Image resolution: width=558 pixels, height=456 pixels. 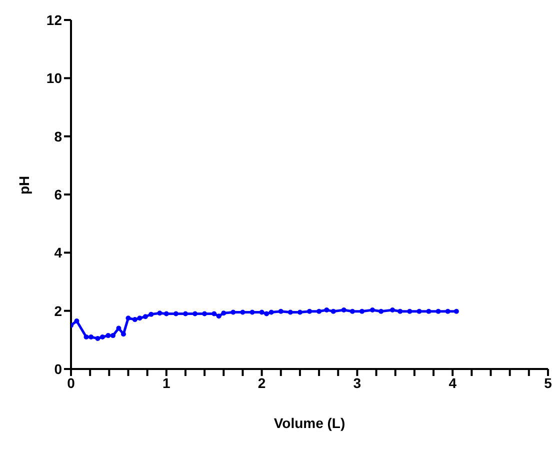 What do you see at coordinates (262, 382) in the screenshot?
I see `x-tick-label: 2` at bounding box center [262, 382].